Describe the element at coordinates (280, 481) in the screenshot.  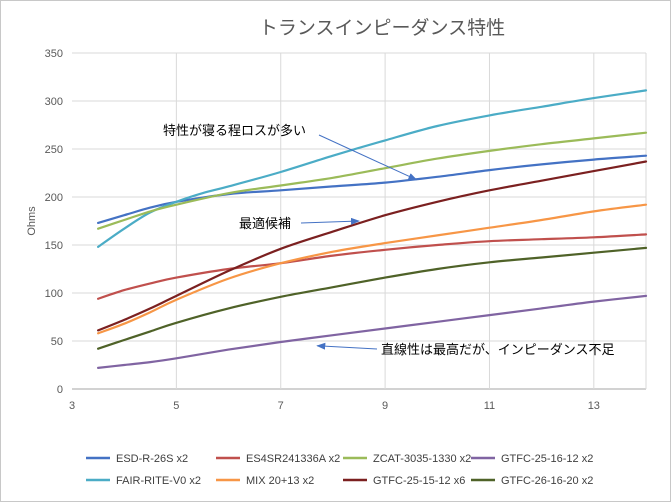
I see `legend-label: MIX 20+13 x2` at that location.